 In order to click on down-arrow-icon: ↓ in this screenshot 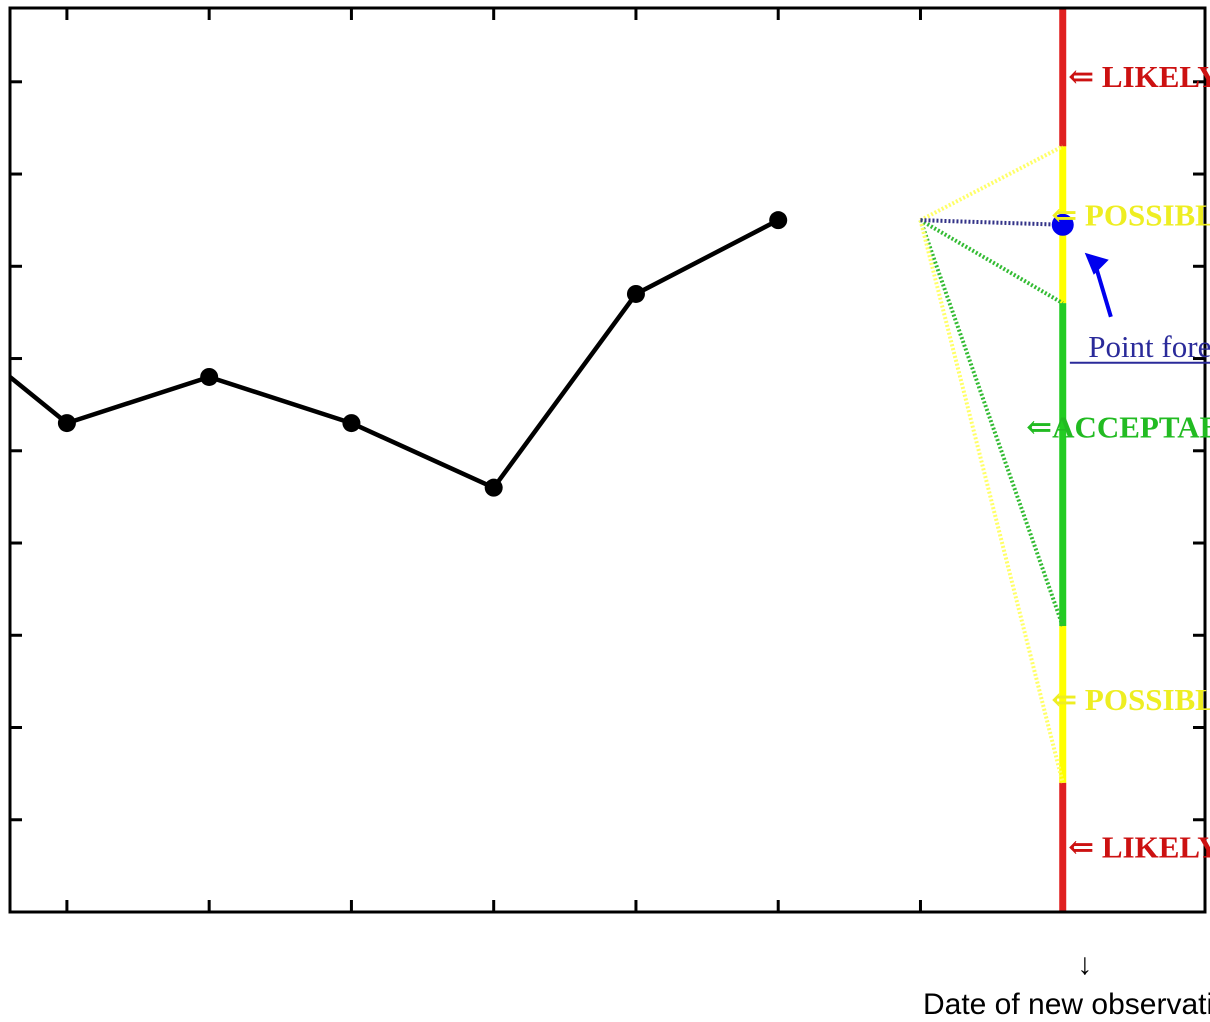, I will do `click(1084, 964)`.